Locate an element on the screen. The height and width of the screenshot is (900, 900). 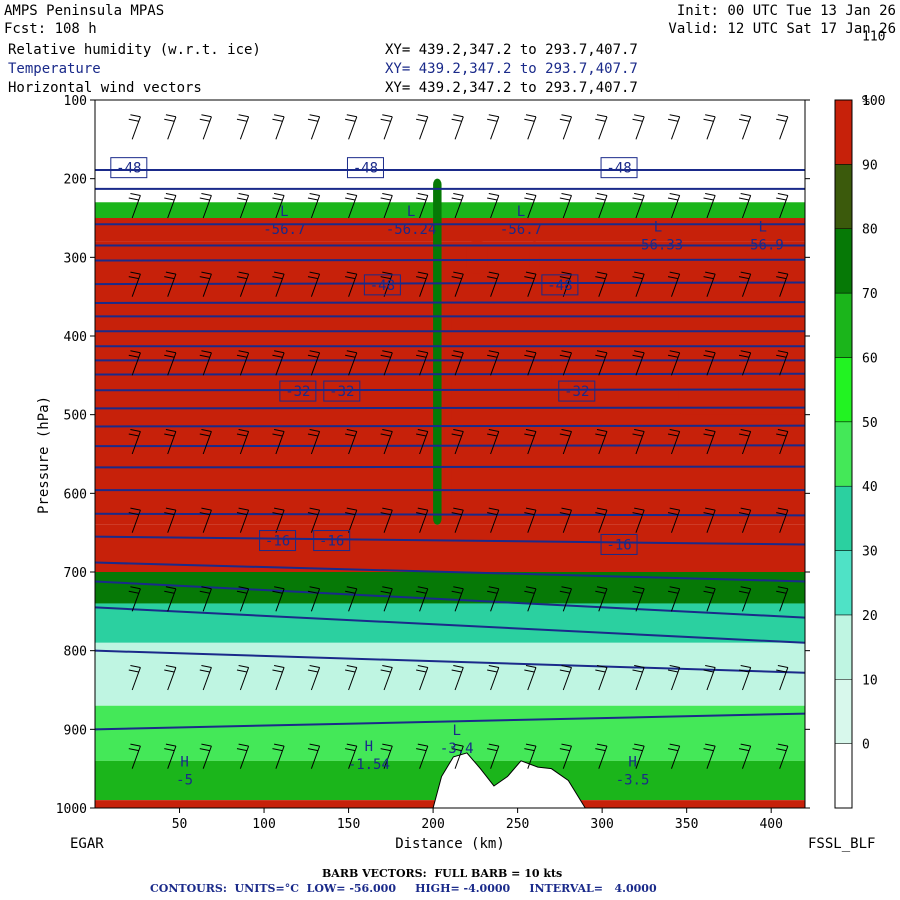
colorbar-tick-label: 50 is located at coordinates (870, 423).